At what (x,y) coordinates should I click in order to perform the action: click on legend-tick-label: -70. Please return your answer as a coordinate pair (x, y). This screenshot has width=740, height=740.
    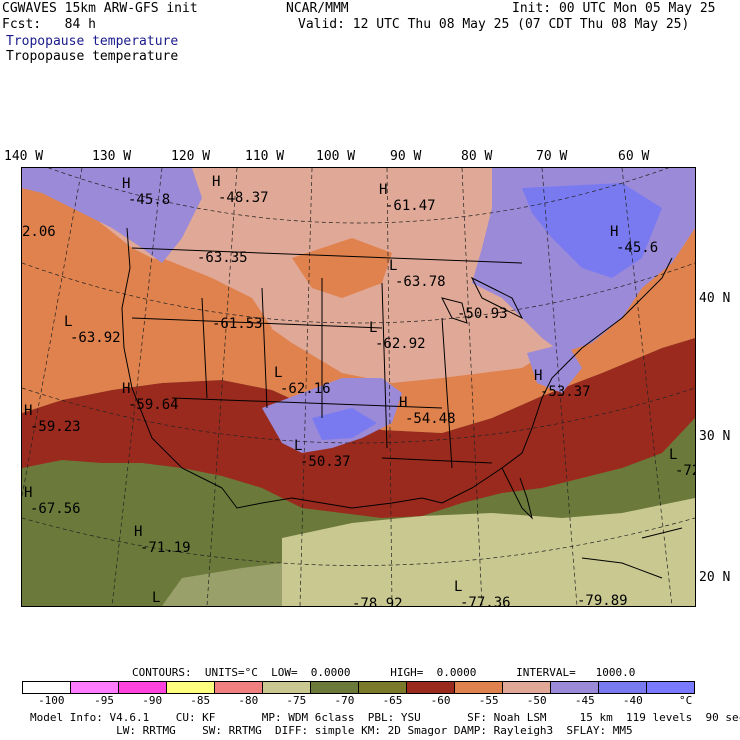
    Looking at the image, I should click on (344, 700).